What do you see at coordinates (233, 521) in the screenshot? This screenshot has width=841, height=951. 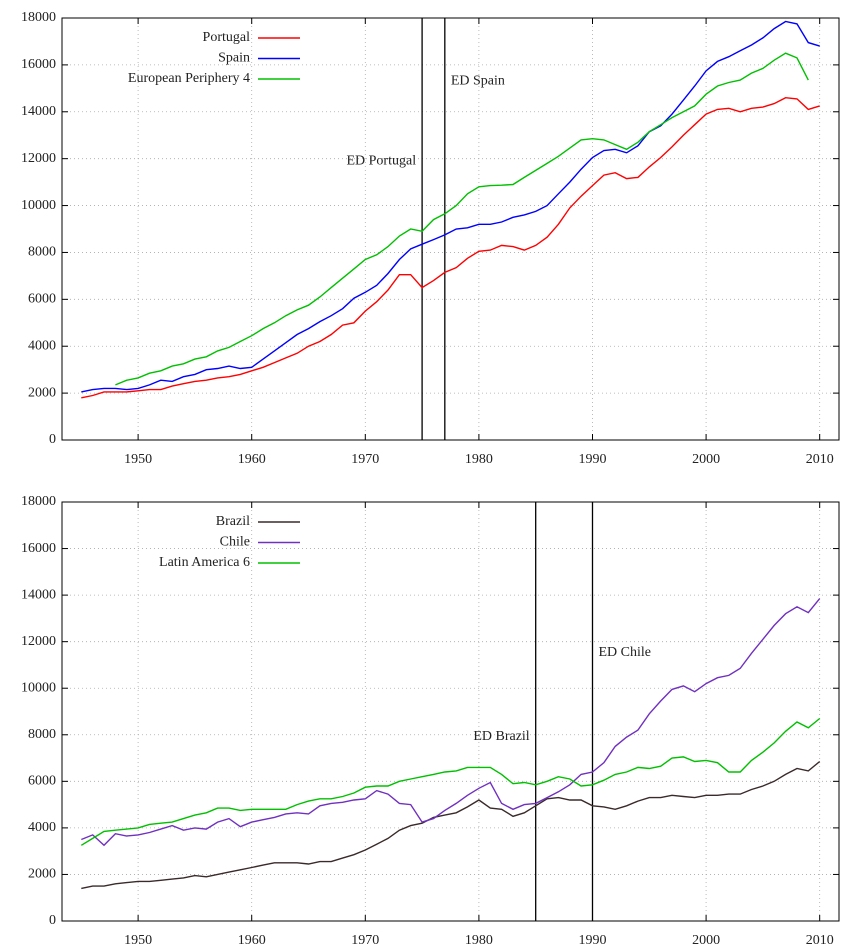 I see `legend-label: Brazil` at bounding box center [233, 521].